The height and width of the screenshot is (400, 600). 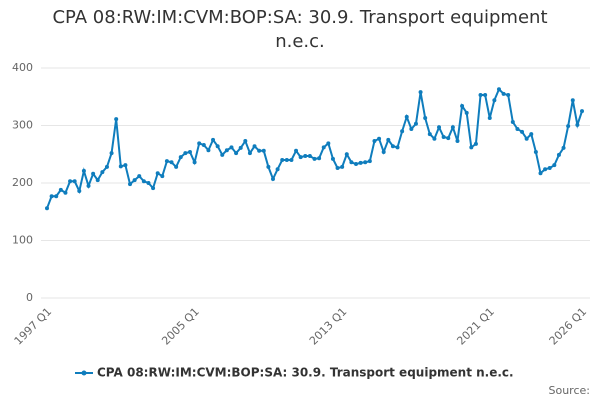 What do you see at coordinates (29, 297) in the screenshot?
I see `y-tick-label: 0` at bounding box center [29, 297].